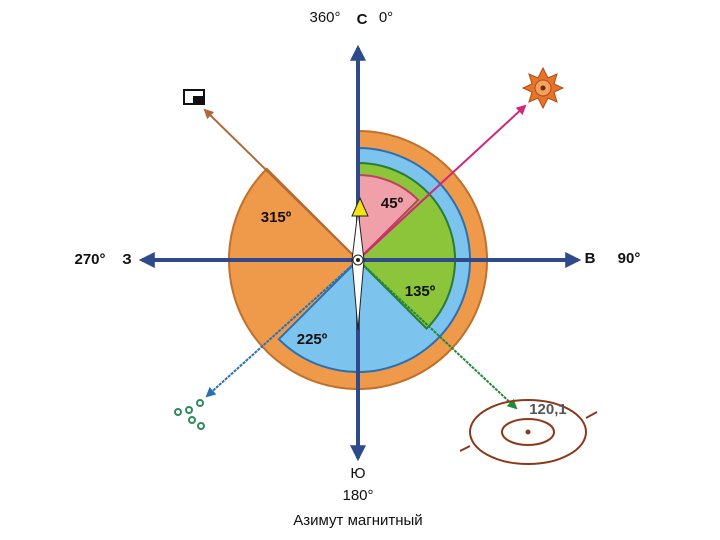  Describe the element at coordinates (548, 409) in the screenshot. I see `mark-label: 120,1` at that location.